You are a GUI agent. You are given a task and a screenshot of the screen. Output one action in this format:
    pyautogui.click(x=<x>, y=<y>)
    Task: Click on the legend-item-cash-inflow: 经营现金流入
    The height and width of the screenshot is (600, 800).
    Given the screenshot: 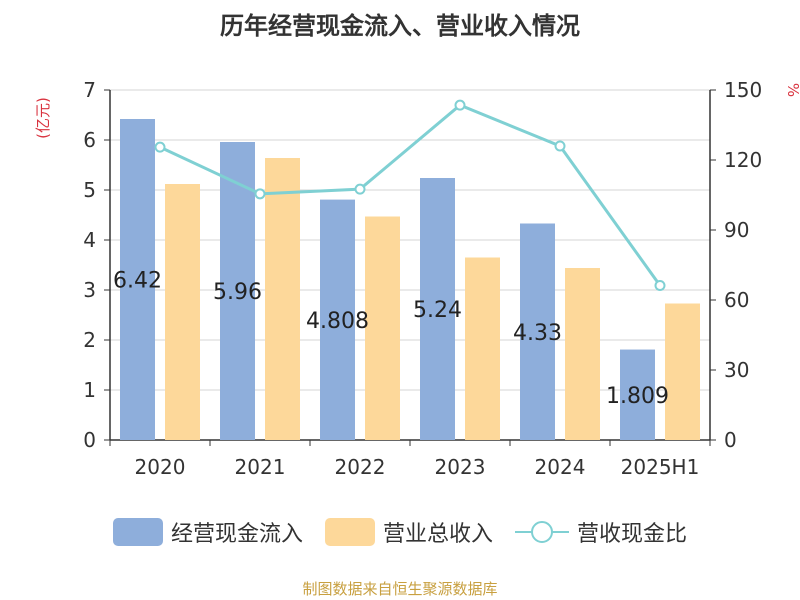 What is the action you would take?
    pyautogui.click(x=207, y=532)
    